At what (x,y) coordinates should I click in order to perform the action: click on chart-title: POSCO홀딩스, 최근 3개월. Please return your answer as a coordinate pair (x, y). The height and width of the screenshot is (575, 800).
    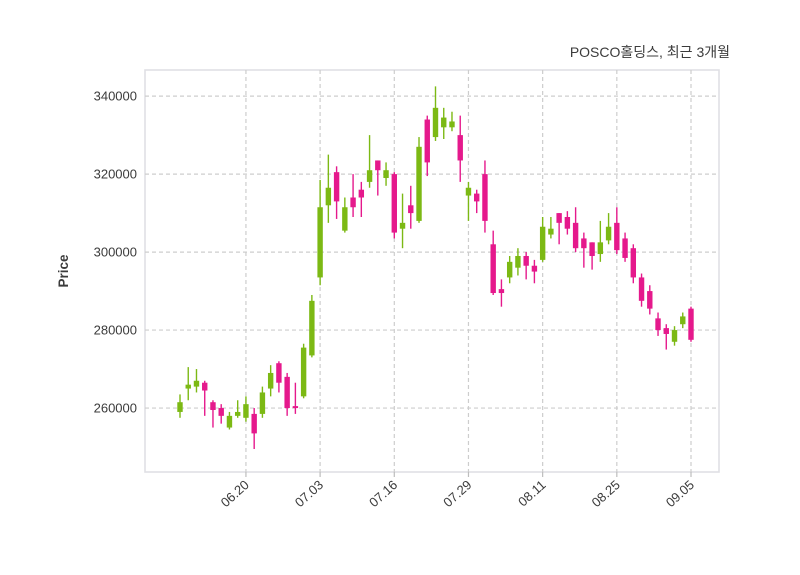
    Looking at the image, I should click on (650, 52).